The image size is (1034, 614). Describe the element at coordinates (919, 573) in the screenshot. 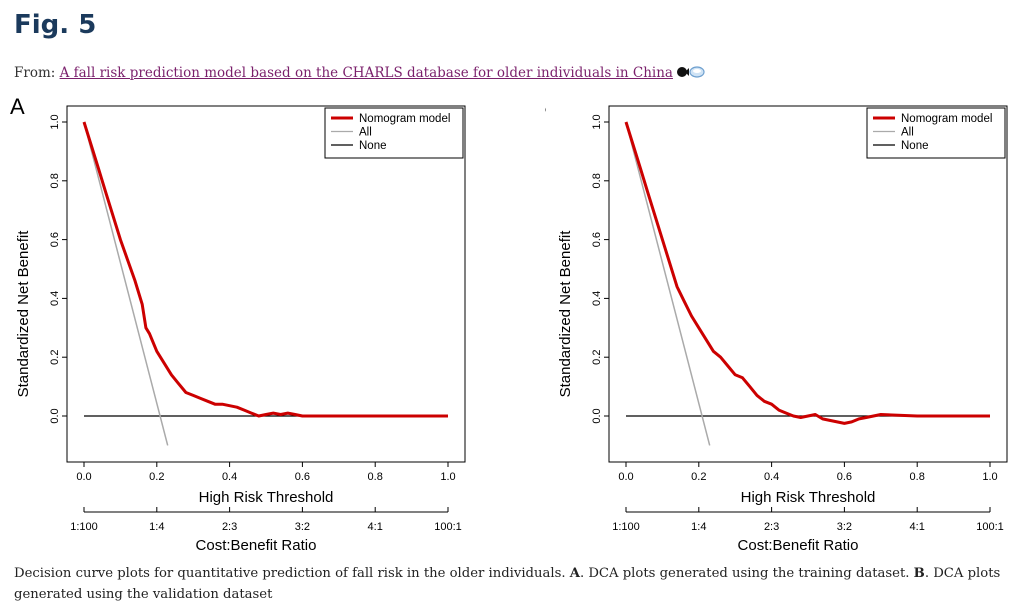

I see `caption-bold-b: B` at that location.